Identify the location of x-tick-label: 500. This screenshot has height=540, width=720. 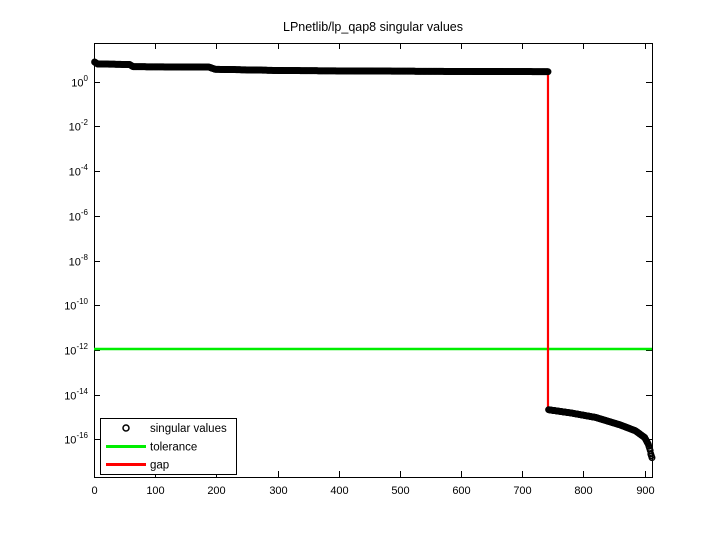
(400, 491).